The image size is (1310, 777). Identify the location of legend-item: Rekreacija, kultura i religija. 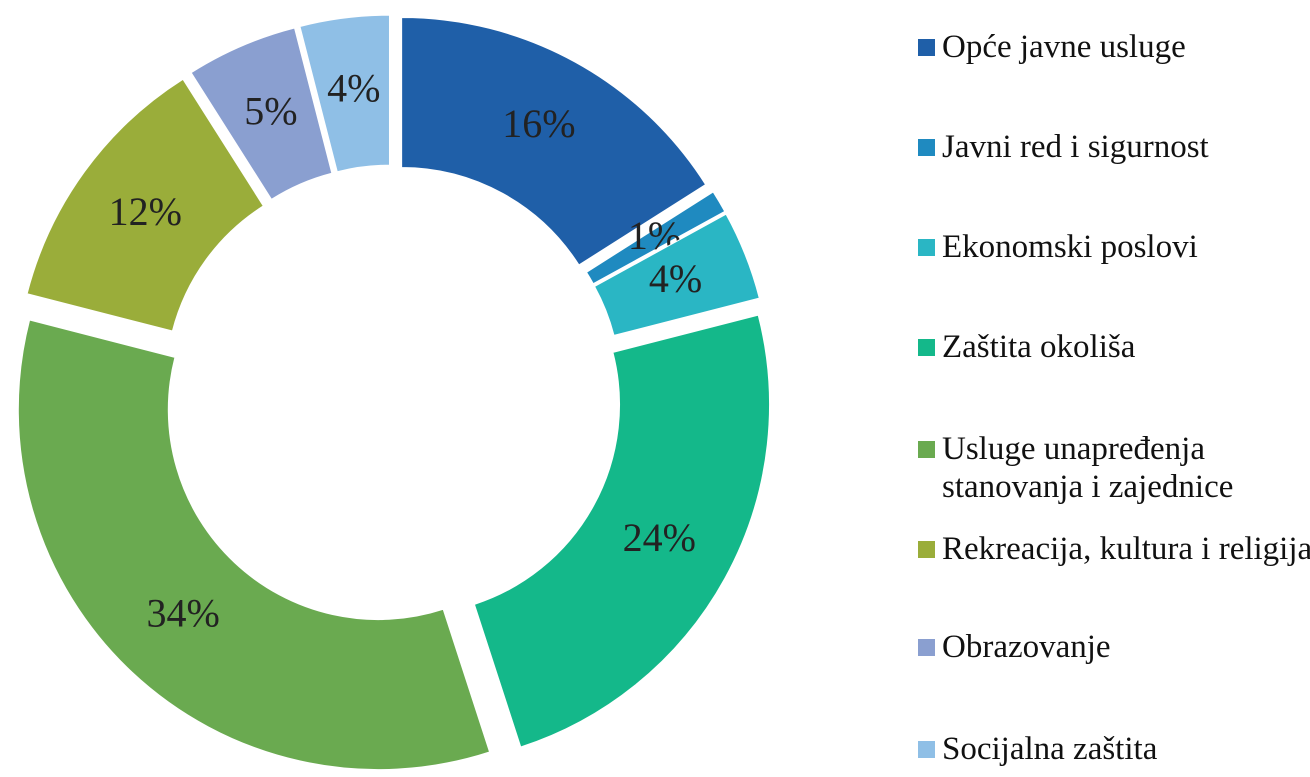
(1114, 549).